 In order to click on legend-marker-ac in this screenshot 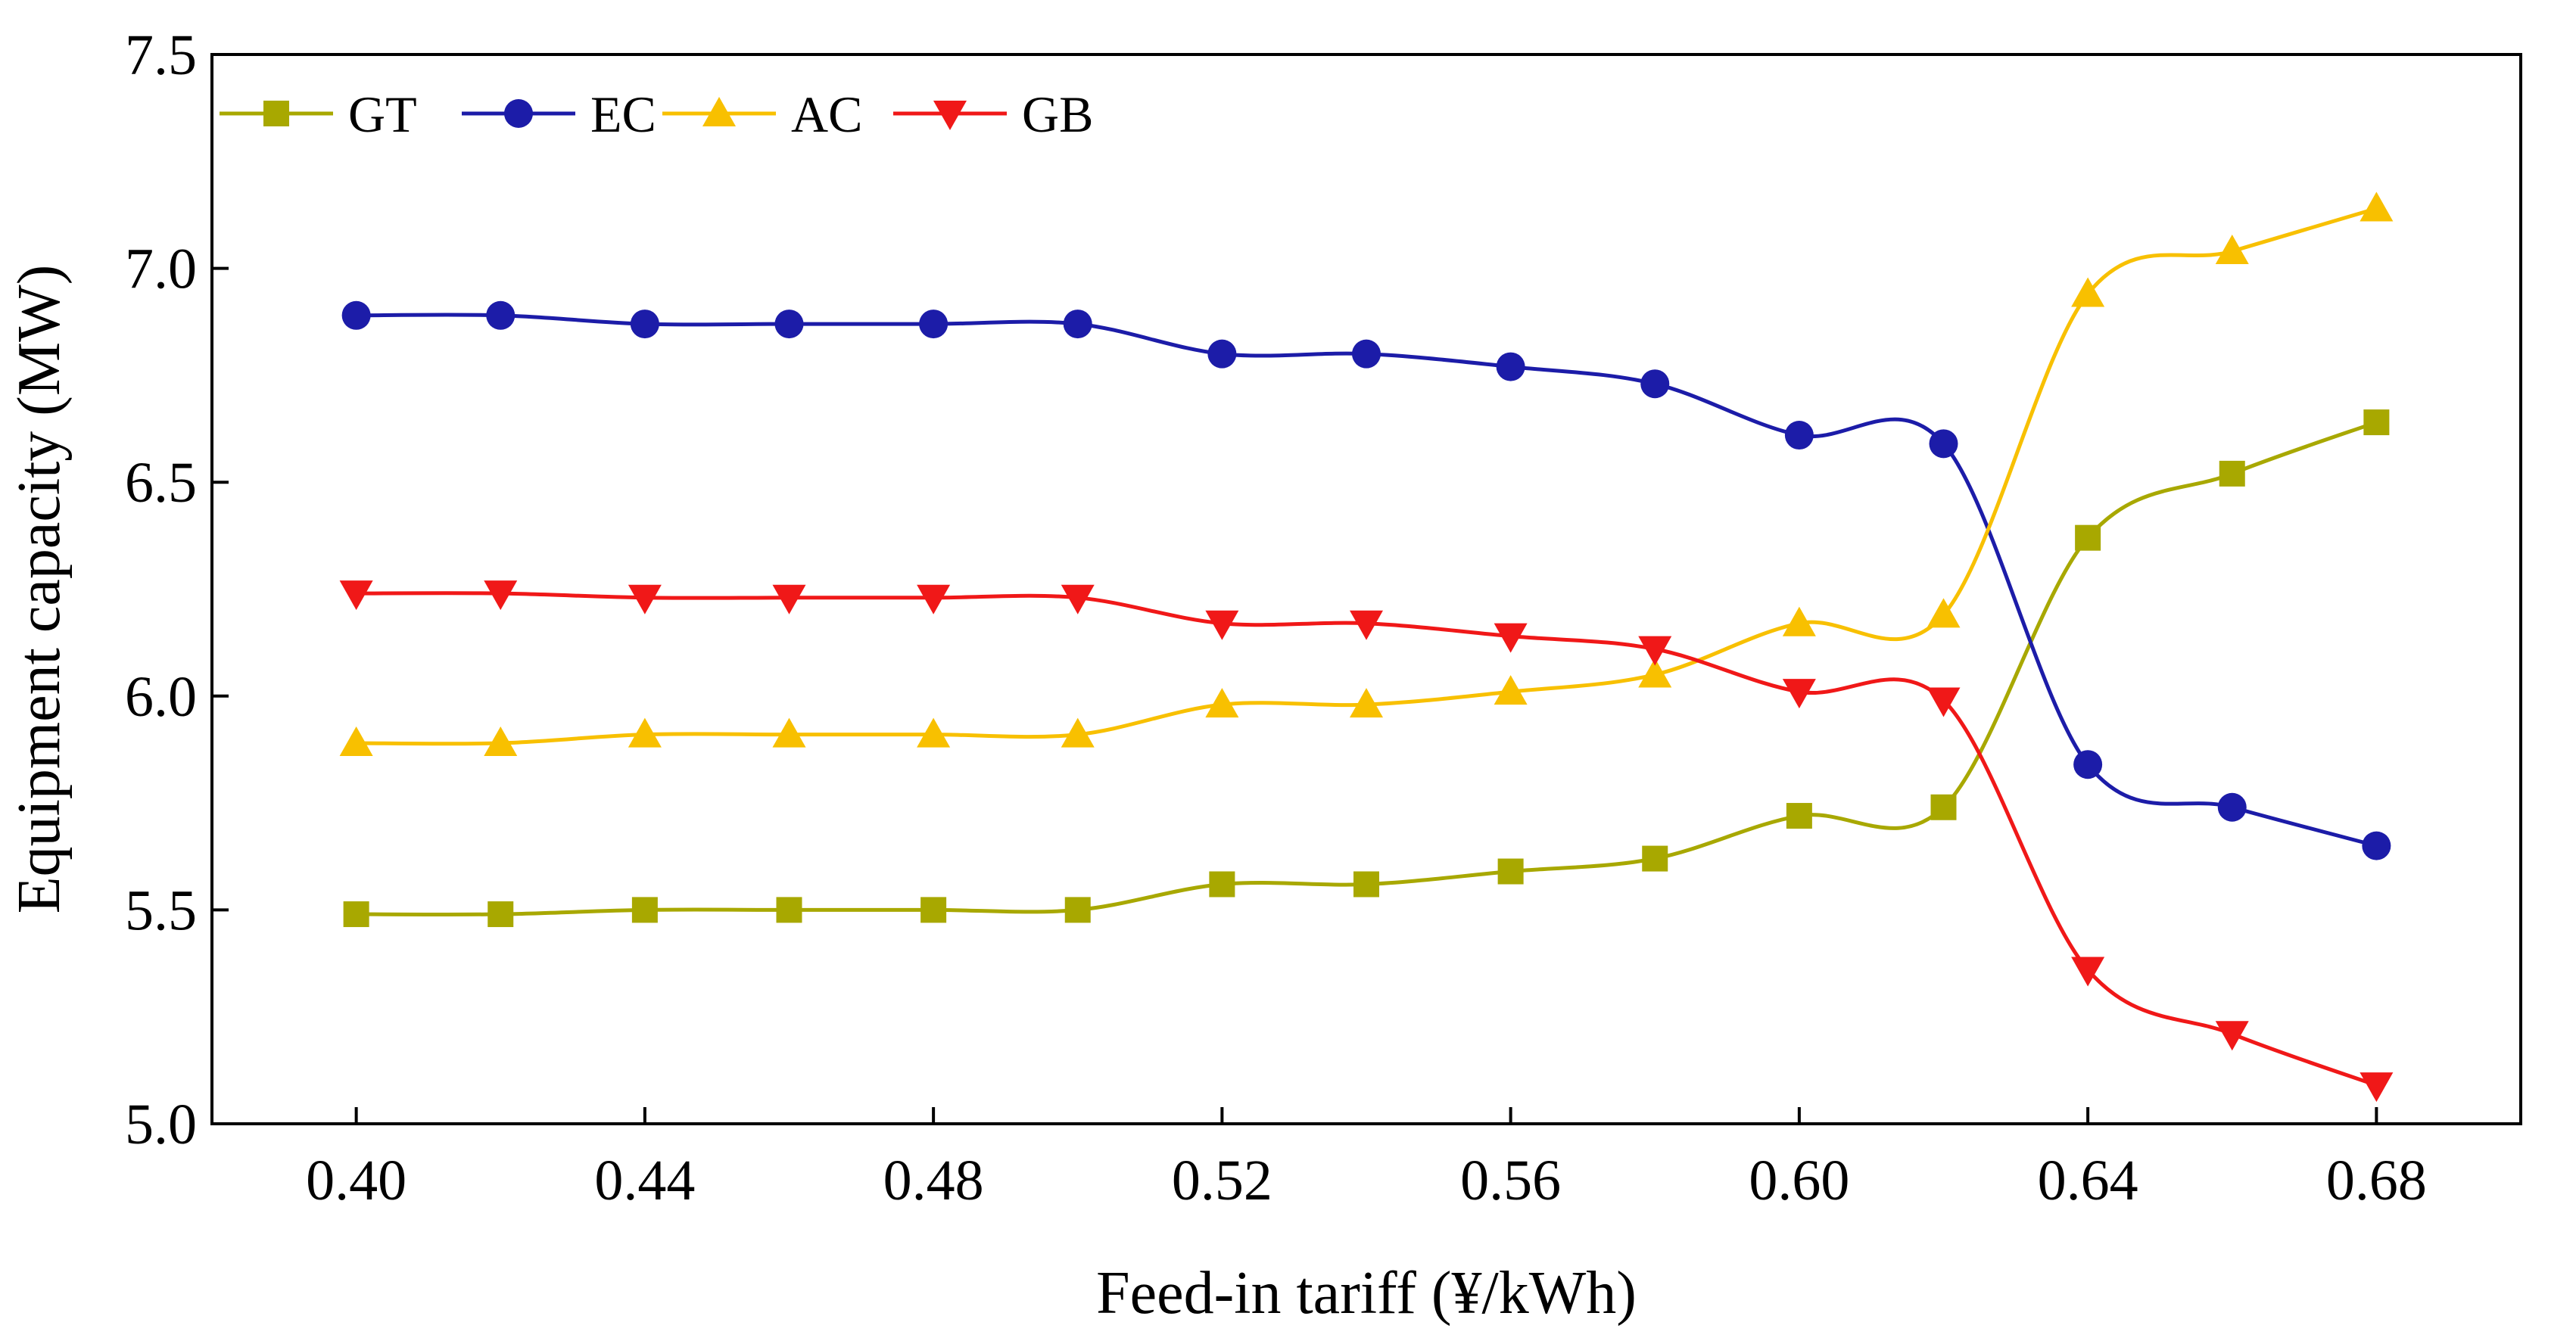, I will do `click(719, 112)`.